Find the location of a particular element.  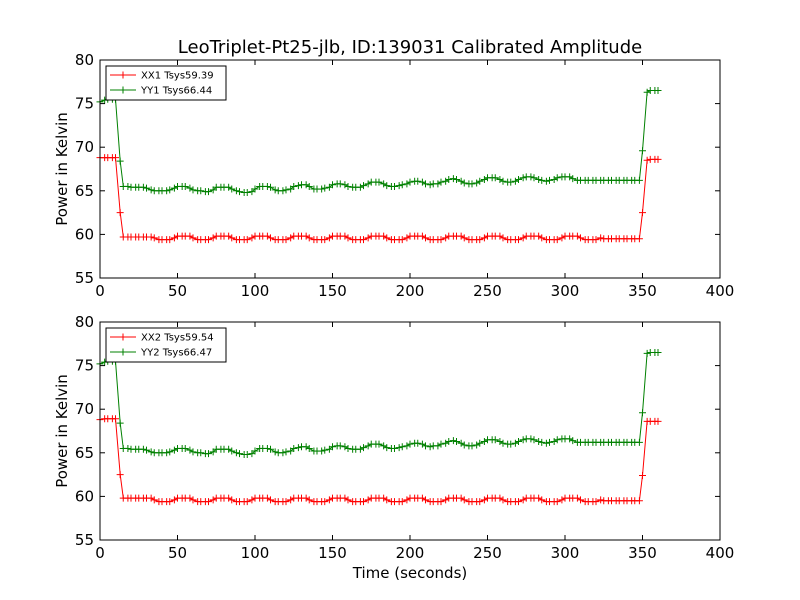

top-y-tick-label: 65 is located at coordinates (84, 191).